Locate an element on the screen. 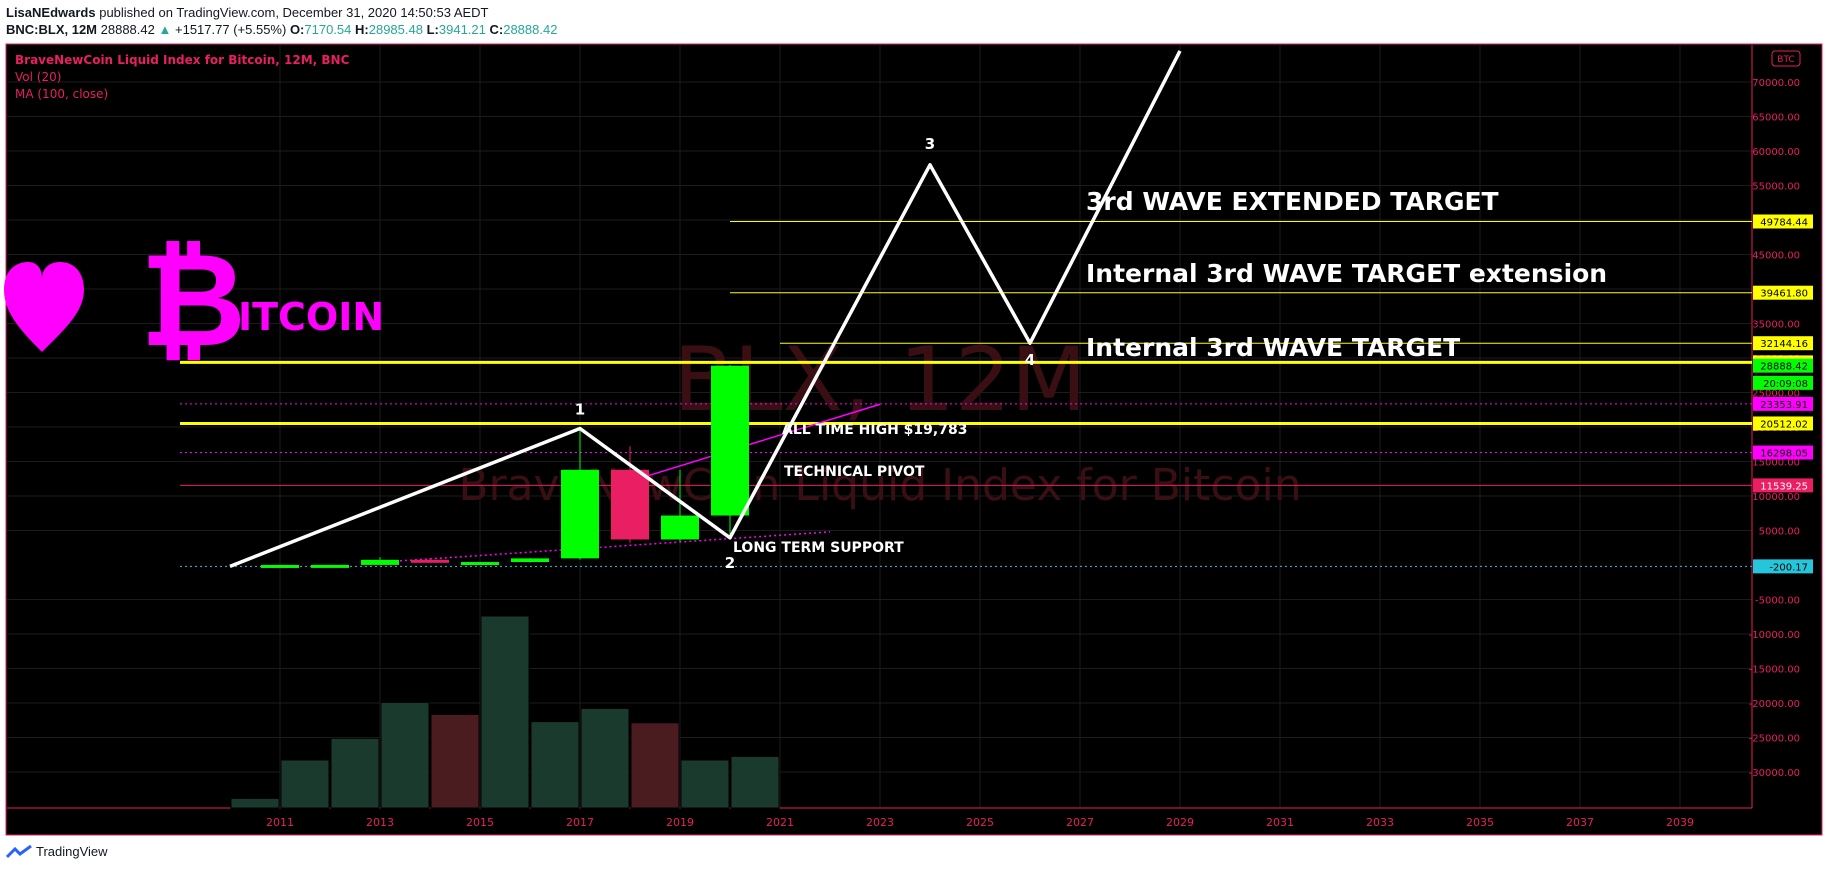  year-tick-7: 2025 is located at coordinates (980, 822).